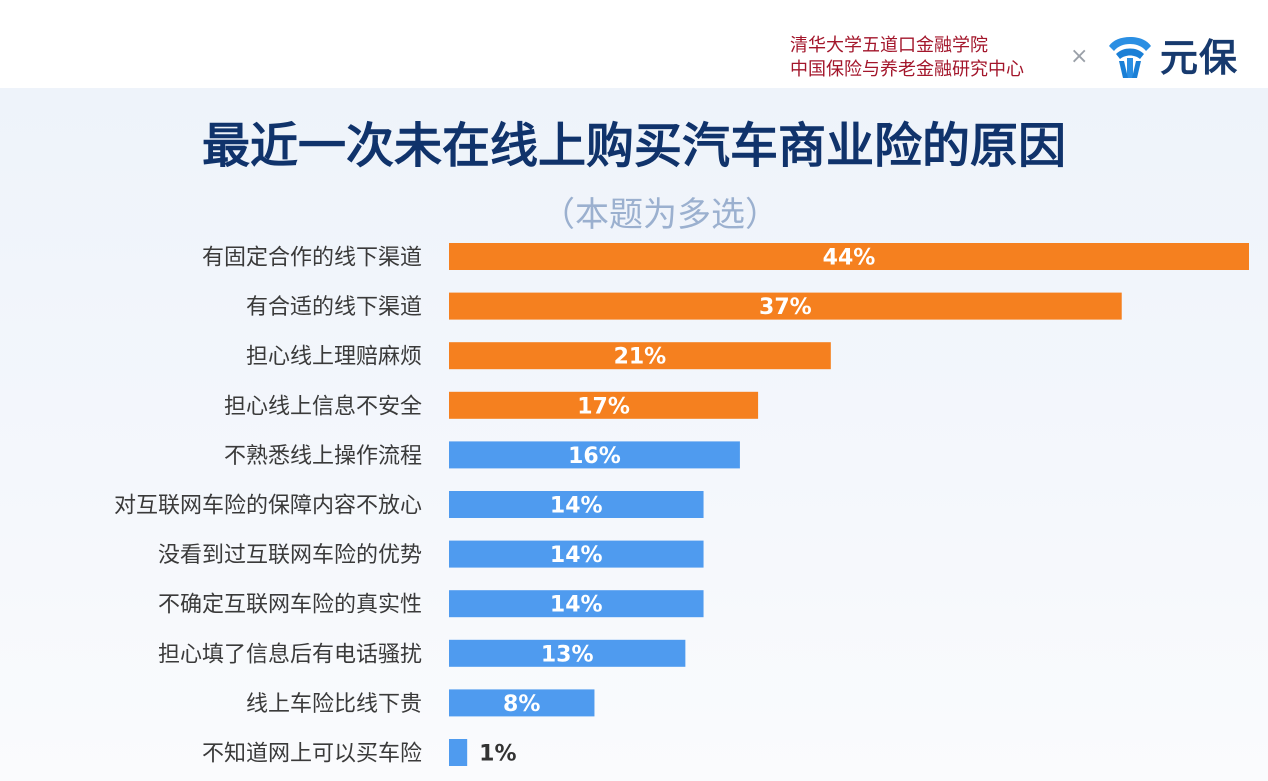 The height and width of the screenshot is (781, 1268). Describe the element at coordinates (334, 704) in the screenshot. I see `category-label: 线上车险比线下贵` at that location.